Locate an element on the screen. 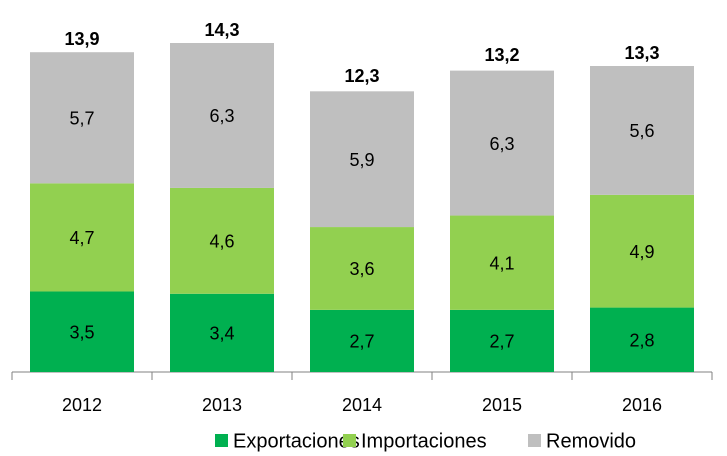 This screenshot has width=727, height=456. value-label: 2,8 is located at coordinates (641, 341).